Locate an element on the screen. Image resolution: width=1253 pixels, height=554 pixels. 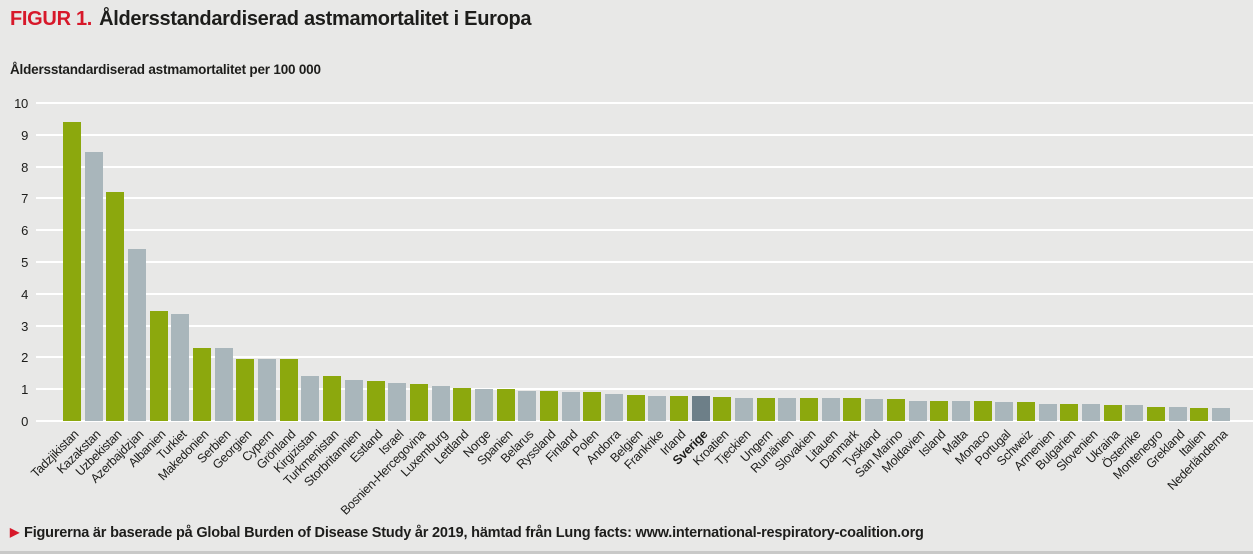
bar-cypern is located at coordinates (267, 389).